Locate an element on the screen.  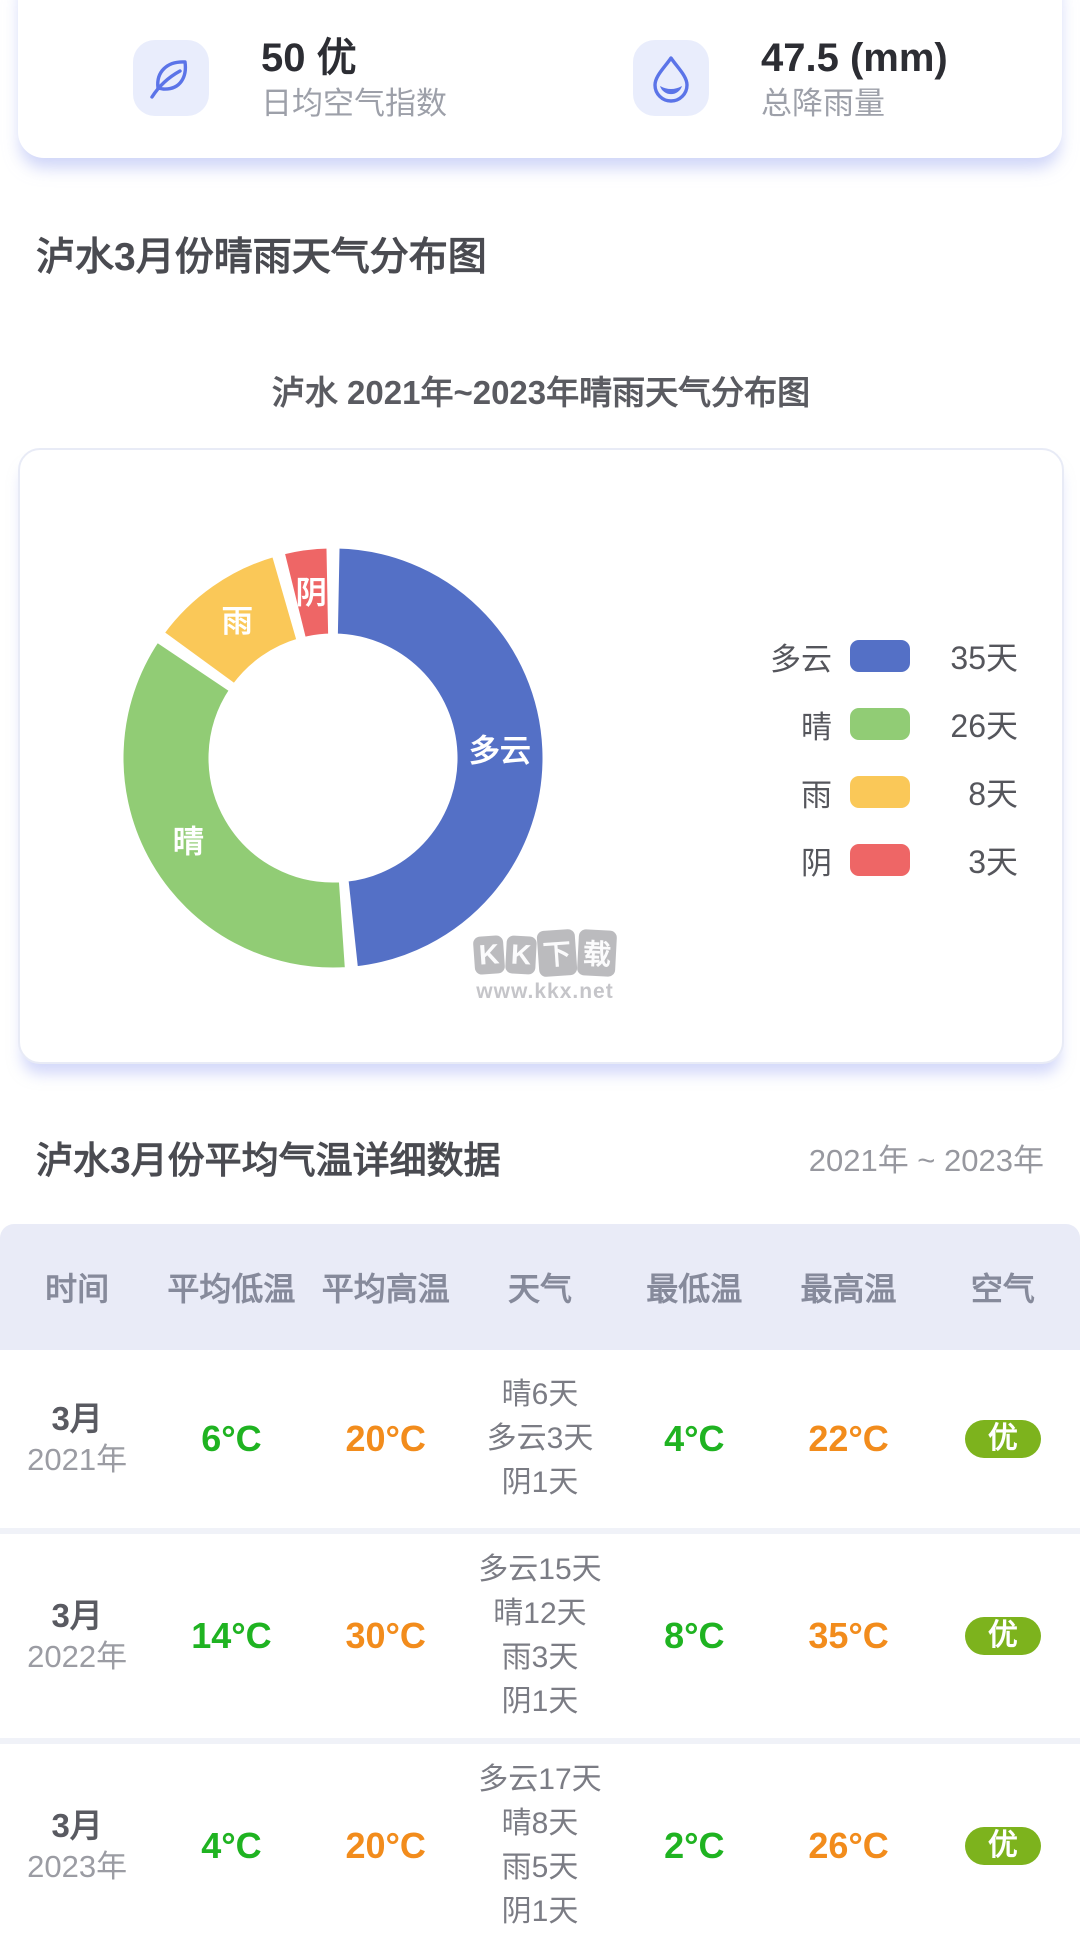
weather-donut-chart: 多云晴 雨 阴 is located at coordinates (333, 758).